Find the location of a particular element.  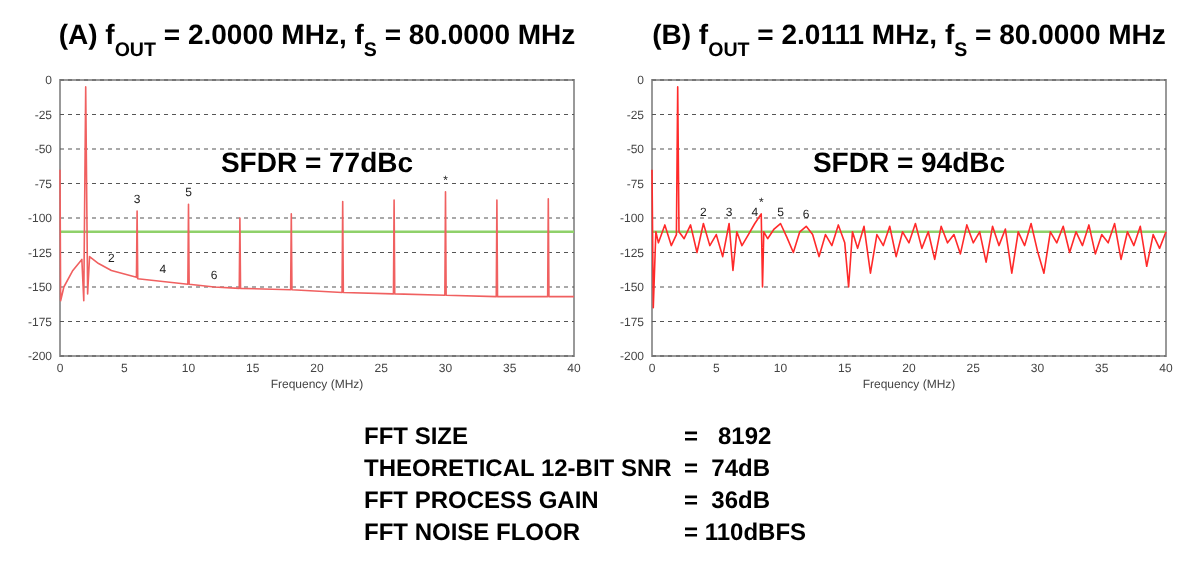

text: = 8192 is located at coordinates (728, 436).